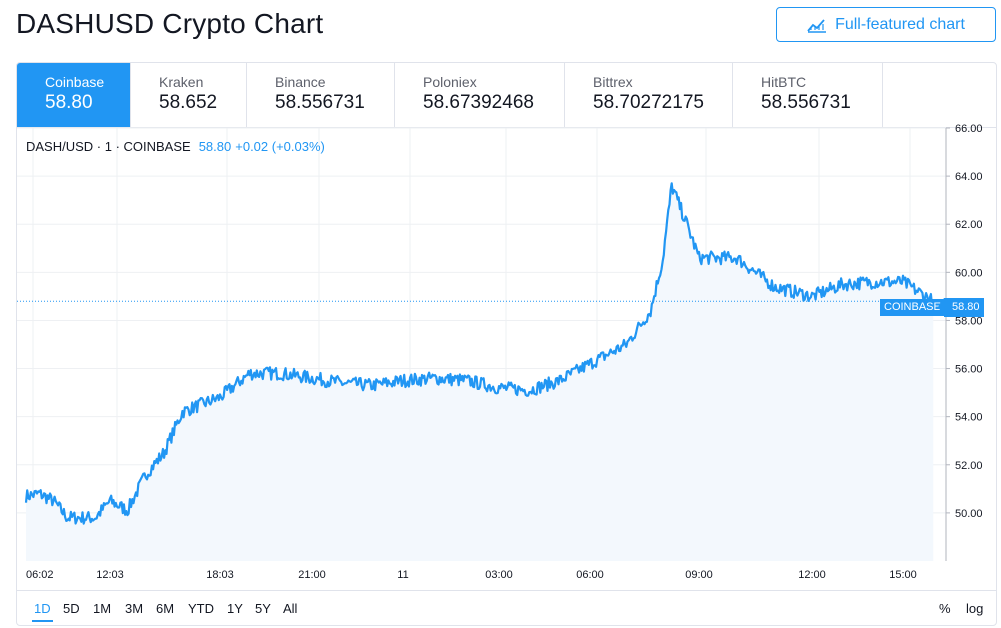  Describe the element at coordinates (900, 24) in the screenshot. I see `full-featured-chart-label: Full-featured chart` at that location.